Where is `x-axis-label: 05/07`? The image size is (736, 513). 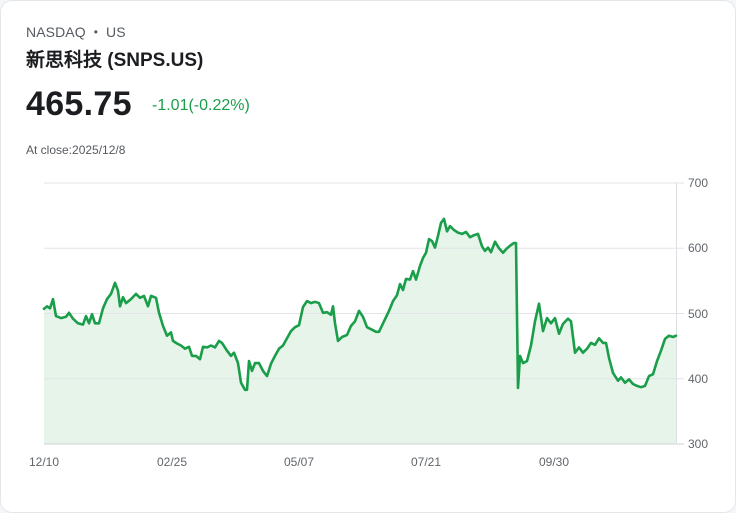
x-axis-label: 05/07 is located at coordinates (299, 462).